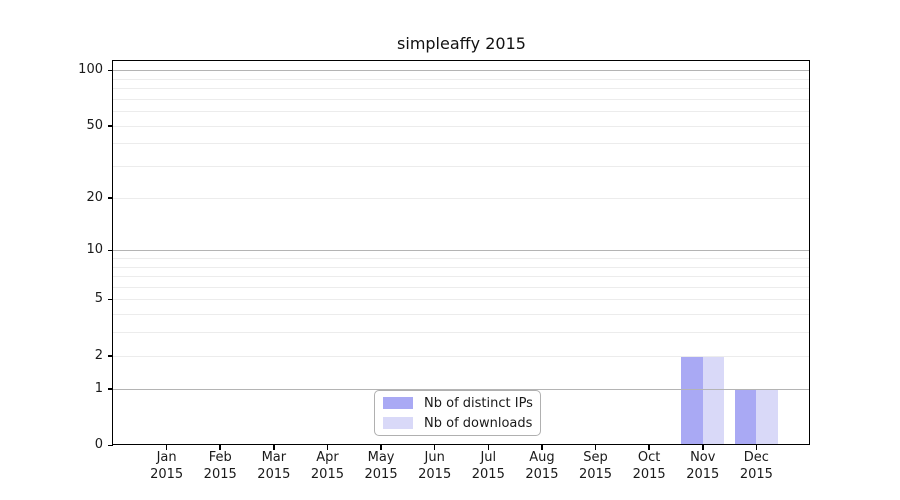  I want to click on month-label: Oct, so click(649, 457).